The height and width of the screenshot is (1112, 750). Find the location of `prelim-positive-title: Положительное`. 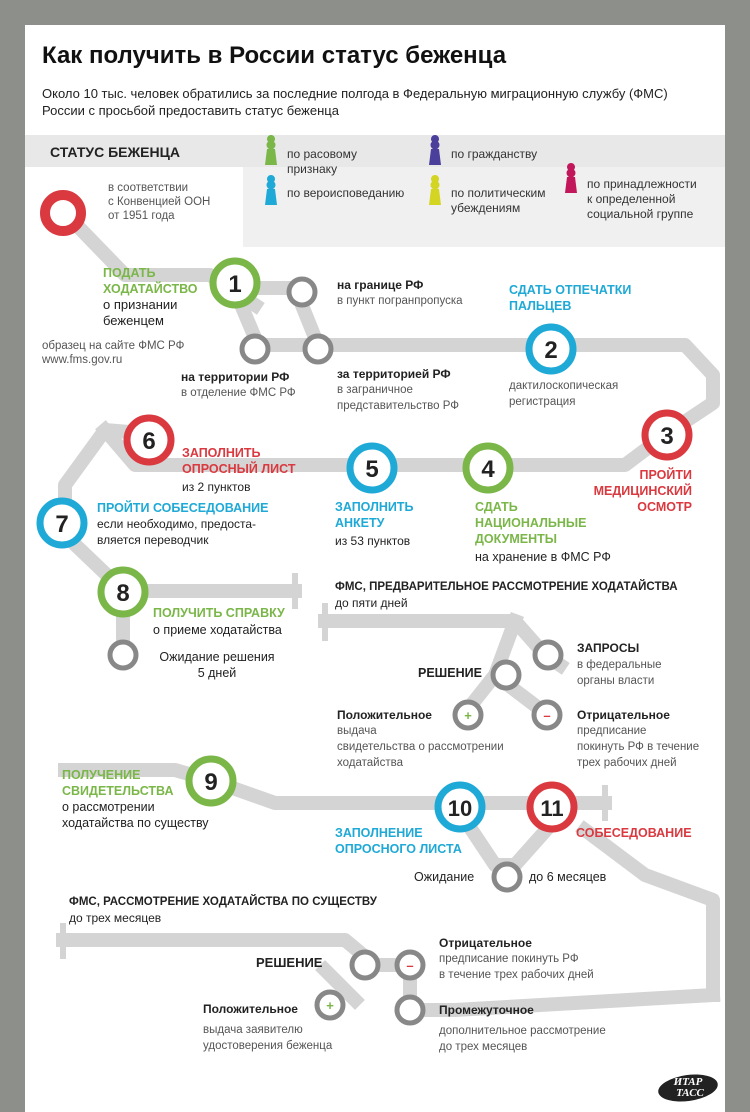

prelim-positive-title: Положительное is located at coordinates (384, 715).